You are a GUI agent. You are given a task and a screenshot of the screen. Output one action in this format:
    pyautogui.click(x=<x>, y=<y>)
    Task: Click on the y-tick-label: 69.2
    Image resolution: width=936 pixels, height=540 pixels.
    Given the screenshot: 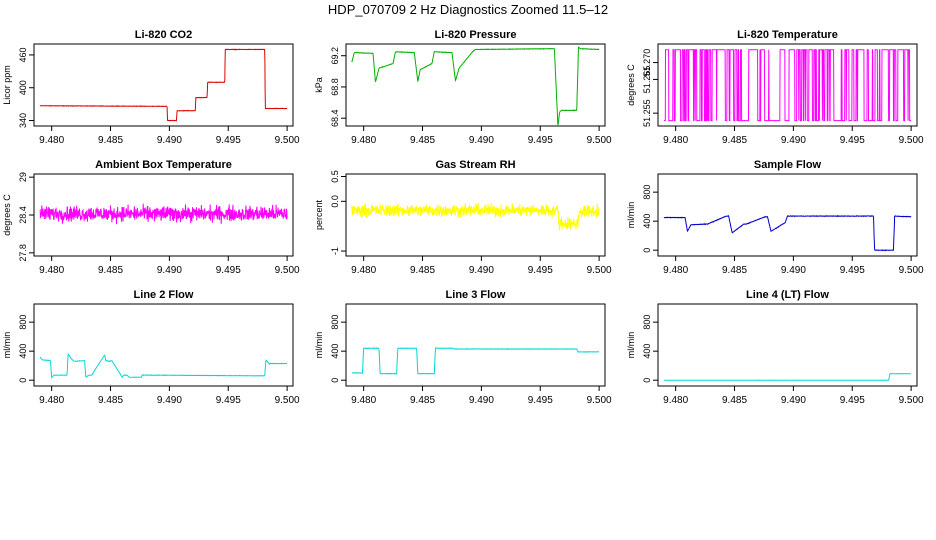 What is the action you would take?
    pyautogui.click(x=335, y=56)
    